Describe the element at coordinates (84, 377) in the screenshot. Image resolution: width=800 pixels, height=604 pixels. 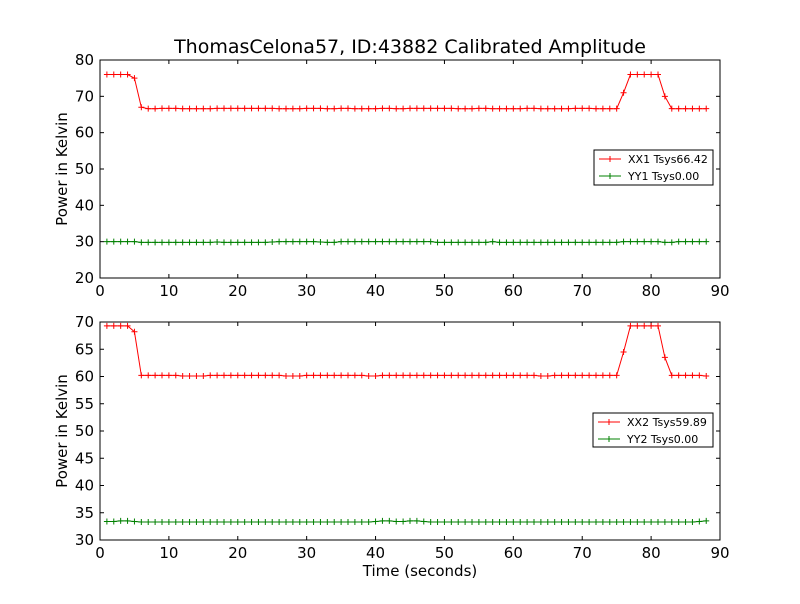
I see `y-tick-label: 60` at that location.